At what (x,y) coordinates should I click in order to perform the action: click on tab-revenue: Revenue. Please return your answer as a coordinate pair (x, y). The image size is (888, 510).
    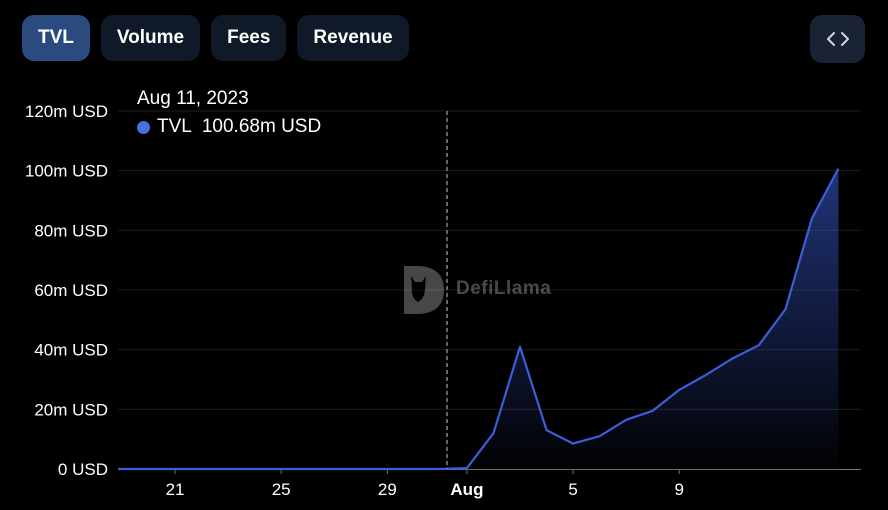
    Looking at the image, I should click on (353, 38).